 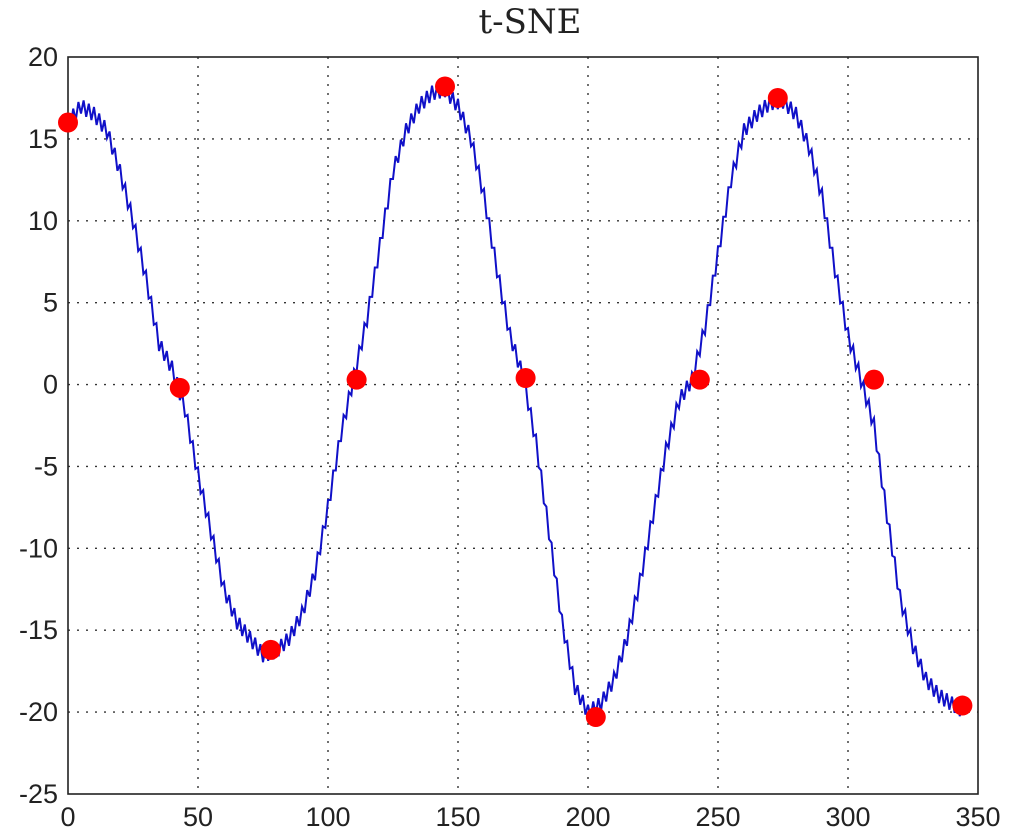 I want to click on x-tick-label: 100, so click(x=327, y=817).